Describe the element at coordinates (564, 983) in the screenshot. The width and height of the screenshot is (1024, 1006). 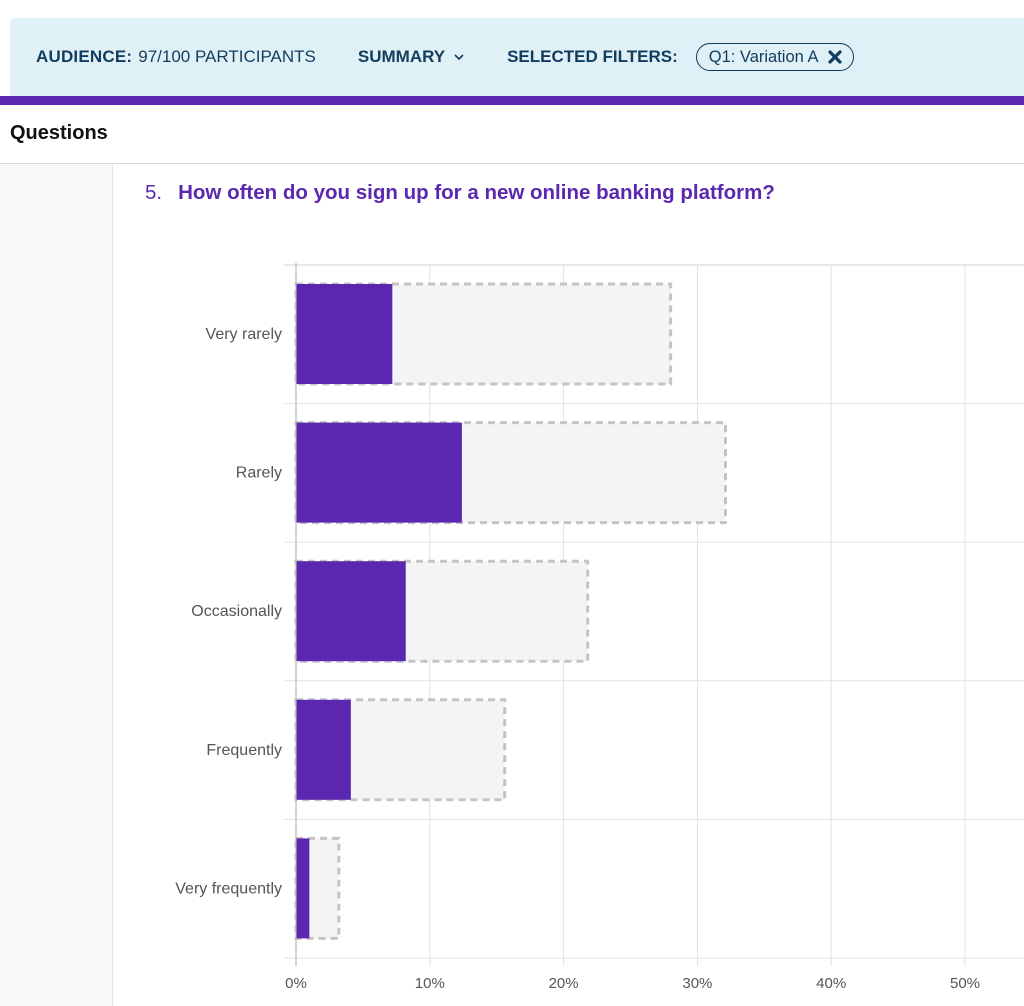
I see `x-tick-label: 20%` at that location.